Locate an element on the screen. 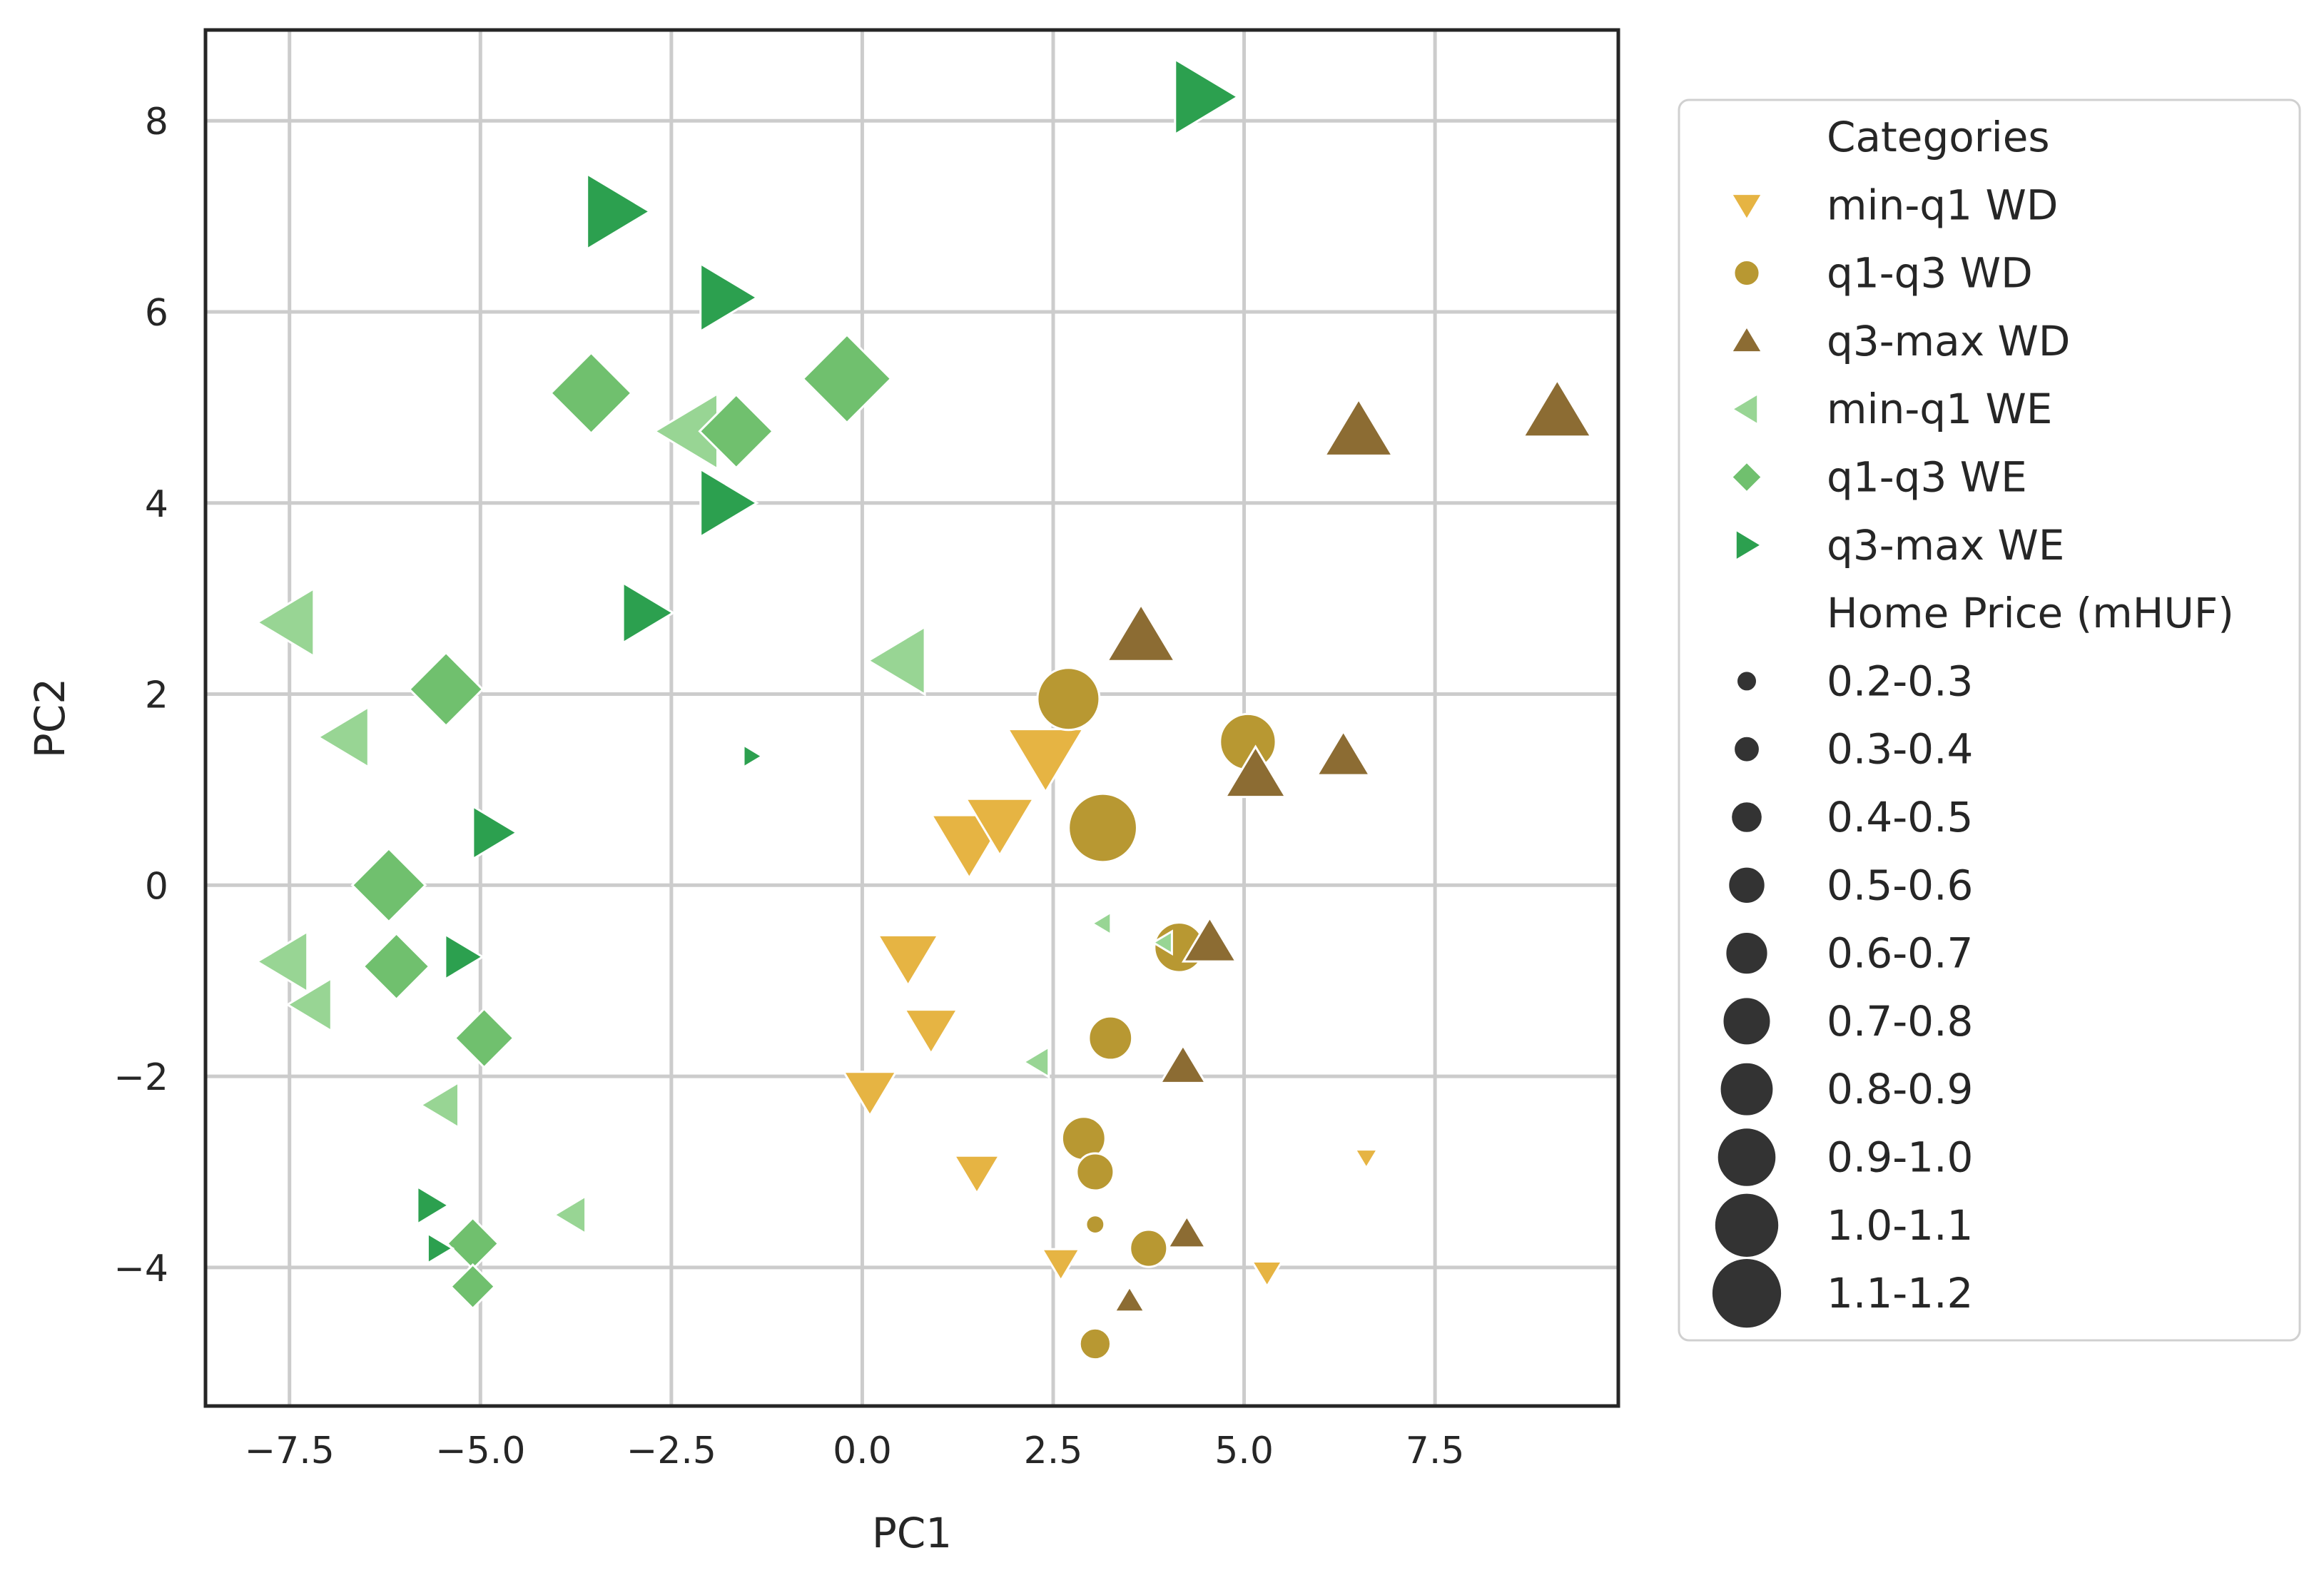 The width and height of the screenshot is (2324, 1578). y-tick-label: 8 is located at coordinates (156, 122).